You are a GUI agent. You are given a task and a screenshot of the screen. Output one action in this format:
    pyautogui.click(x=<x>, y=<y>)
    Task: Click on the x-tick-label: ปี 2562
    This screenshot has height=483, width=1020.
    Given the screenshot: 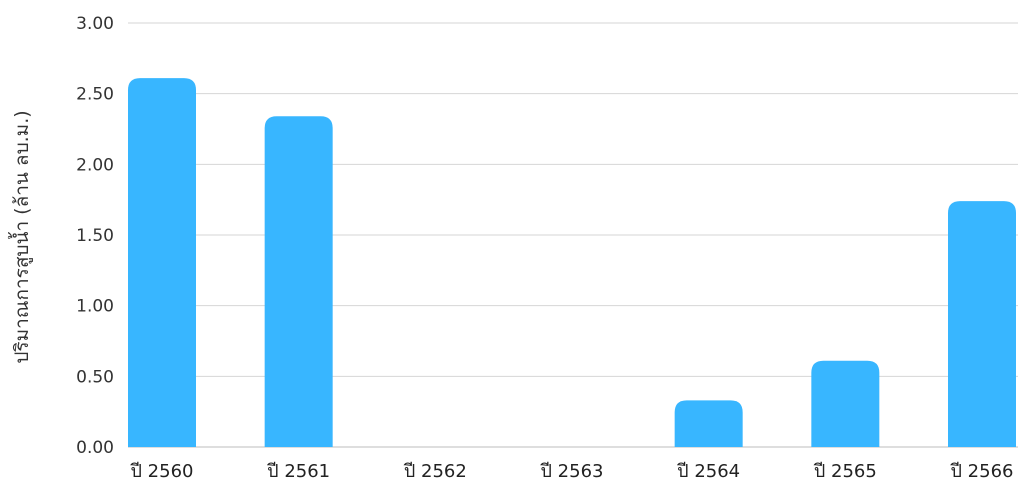 What is the action you would take?
    pyautogui.click(x=435, y=471)
    